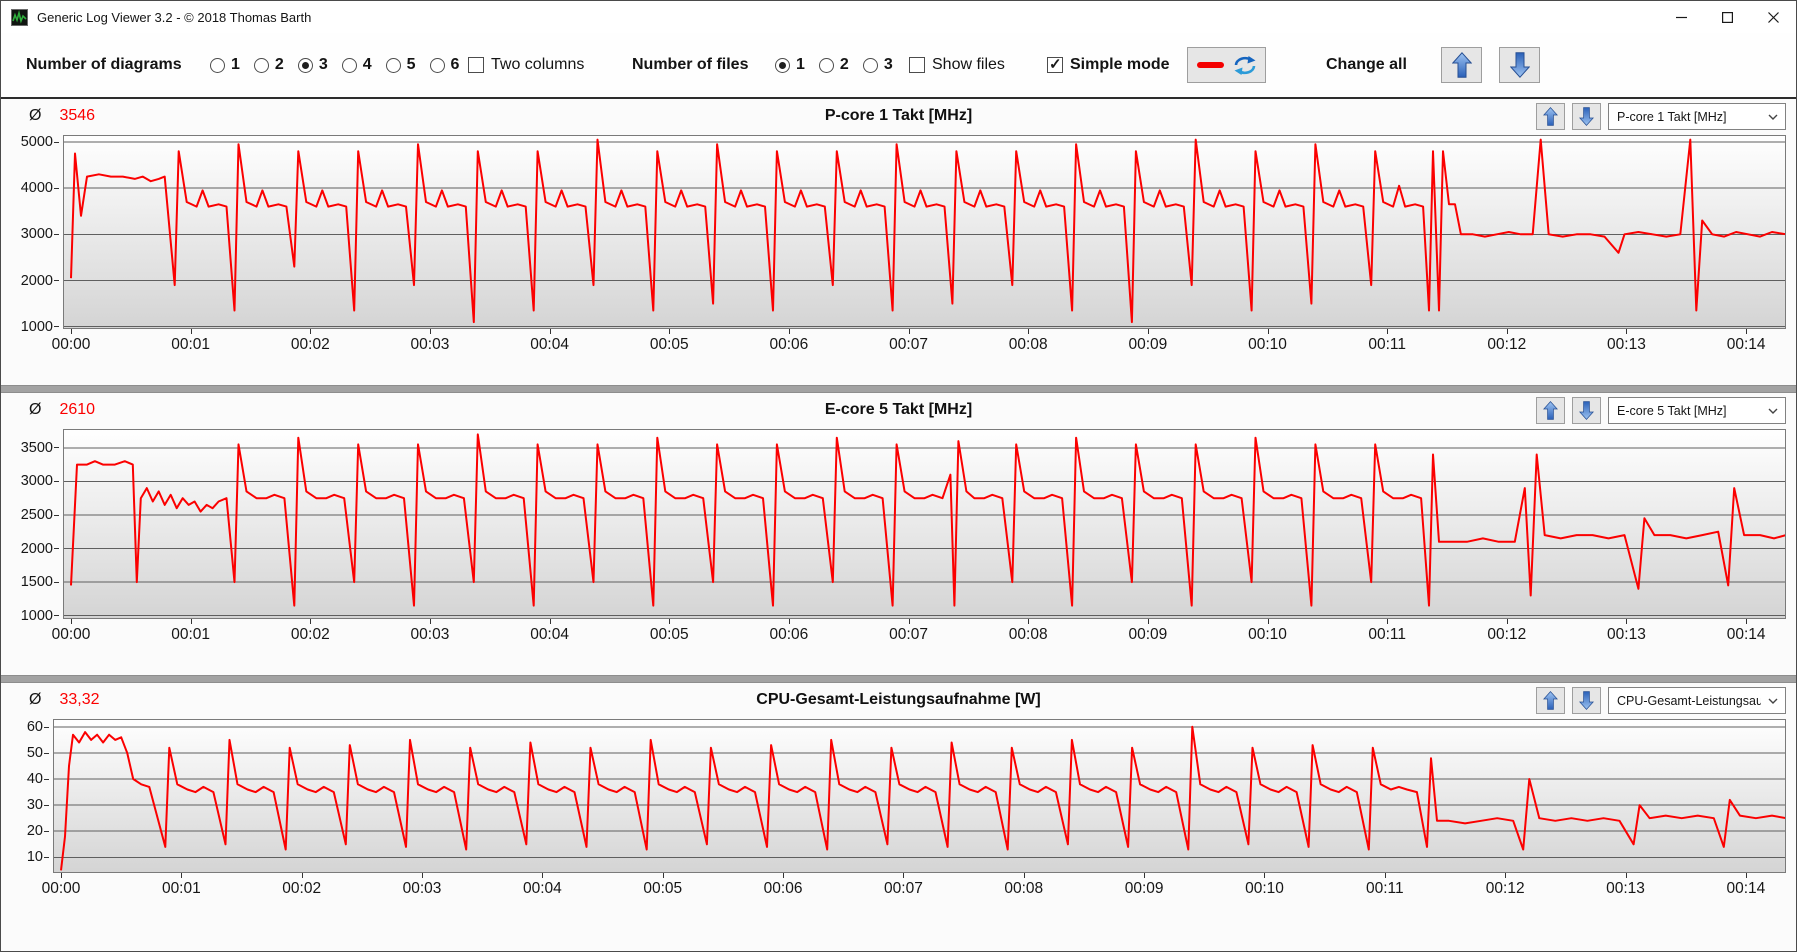  Describe the element at coordinates (898, 409) in the screenshot. I see `chart-title: E-core 5 Takt [MHz]` at that location.